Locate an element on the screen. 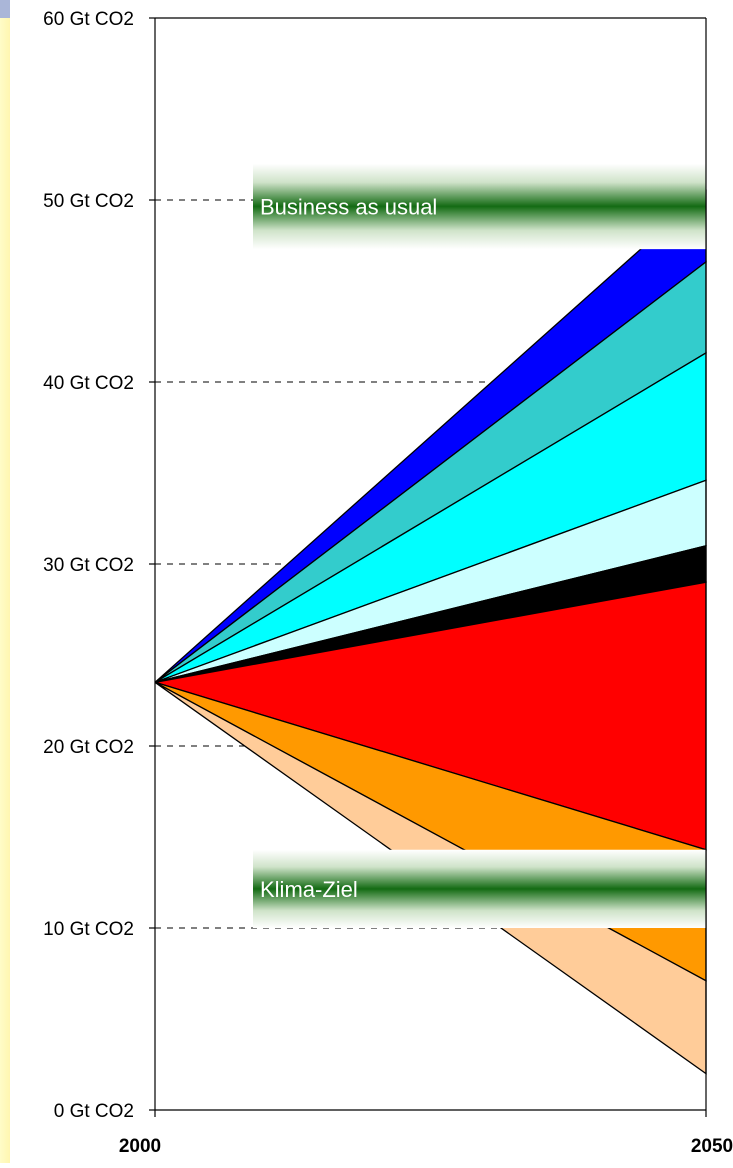  y-tick-label: 50 Gt CO2 is located at coordinates (88, 201).